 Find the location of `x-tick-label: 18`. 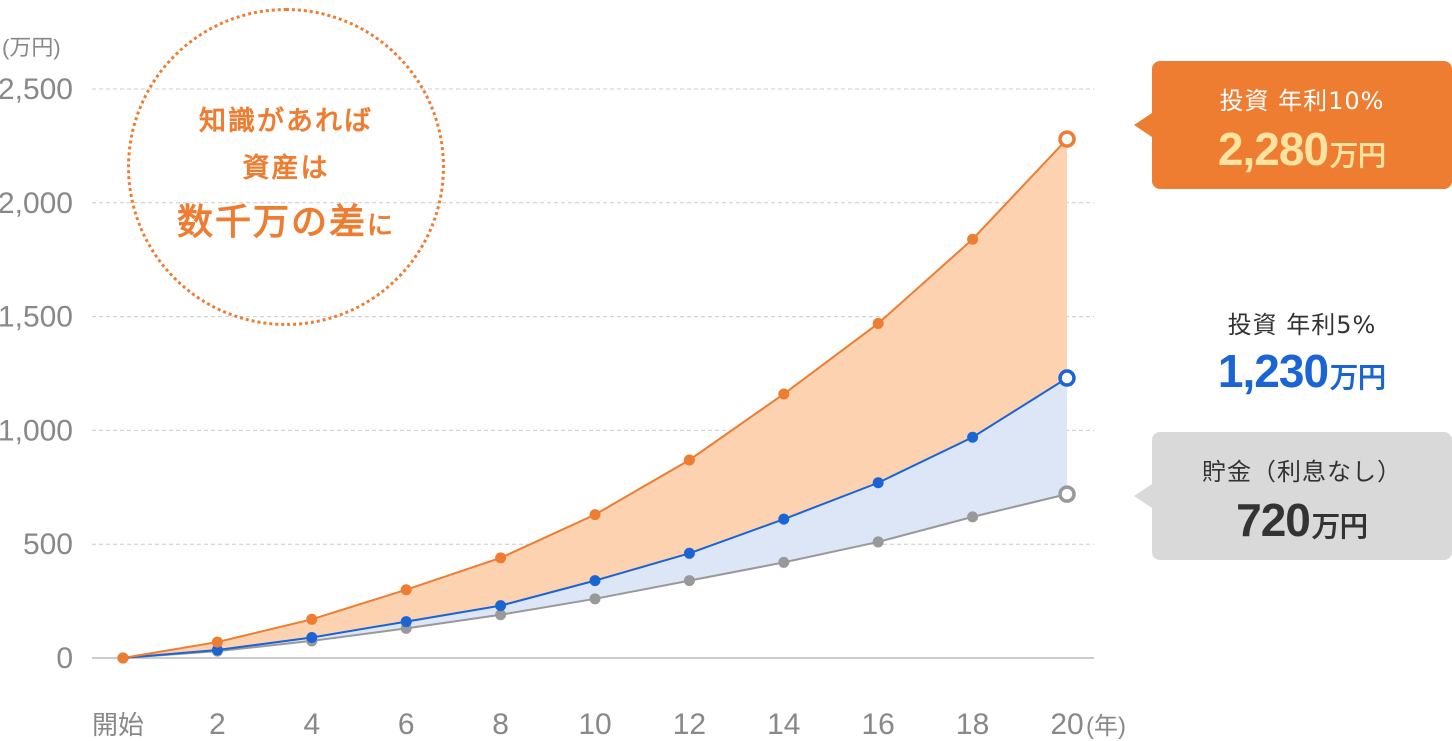

x-tick-label: 18 is located at coordinates (972, 724).